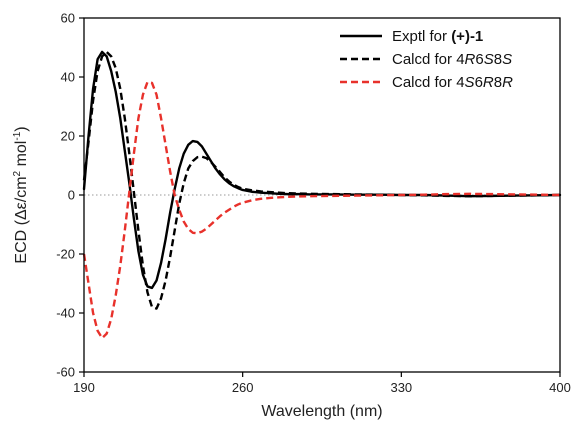 This screenshot has width=576, height=427. Describe the element at coordinates (84, 387) in the screenshot. I see `x-tick-label: 190` at that location.